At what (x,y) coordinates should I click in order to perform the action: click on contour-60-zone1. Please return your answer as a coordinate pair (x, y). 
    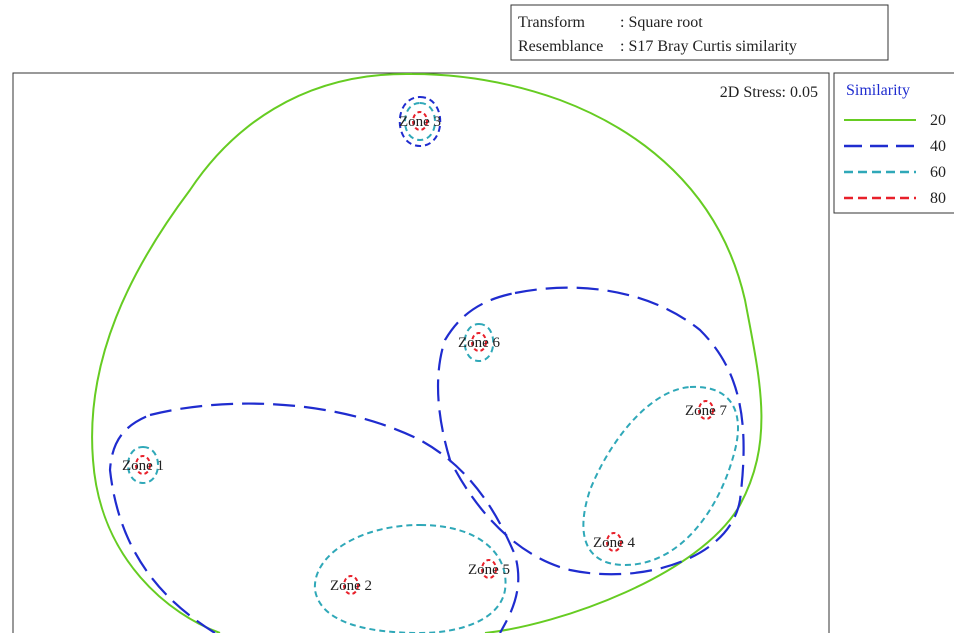
    Looking at the image, I should click on (143, 465).